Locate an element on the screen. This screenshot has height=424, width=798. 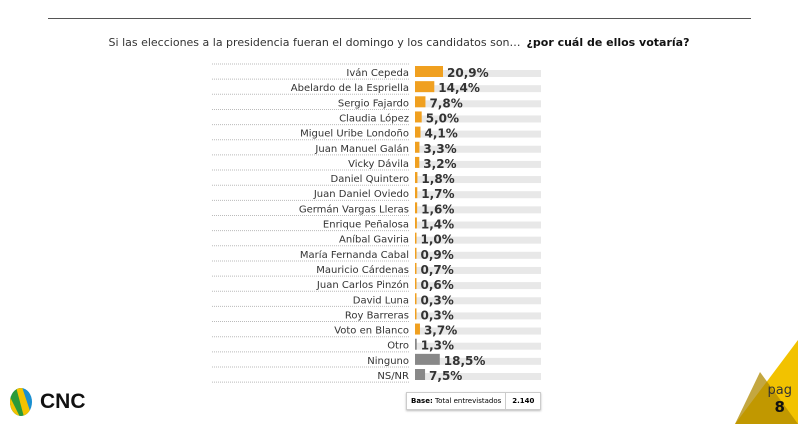
value-label: 1,3% is located at coordinates (437, 346).